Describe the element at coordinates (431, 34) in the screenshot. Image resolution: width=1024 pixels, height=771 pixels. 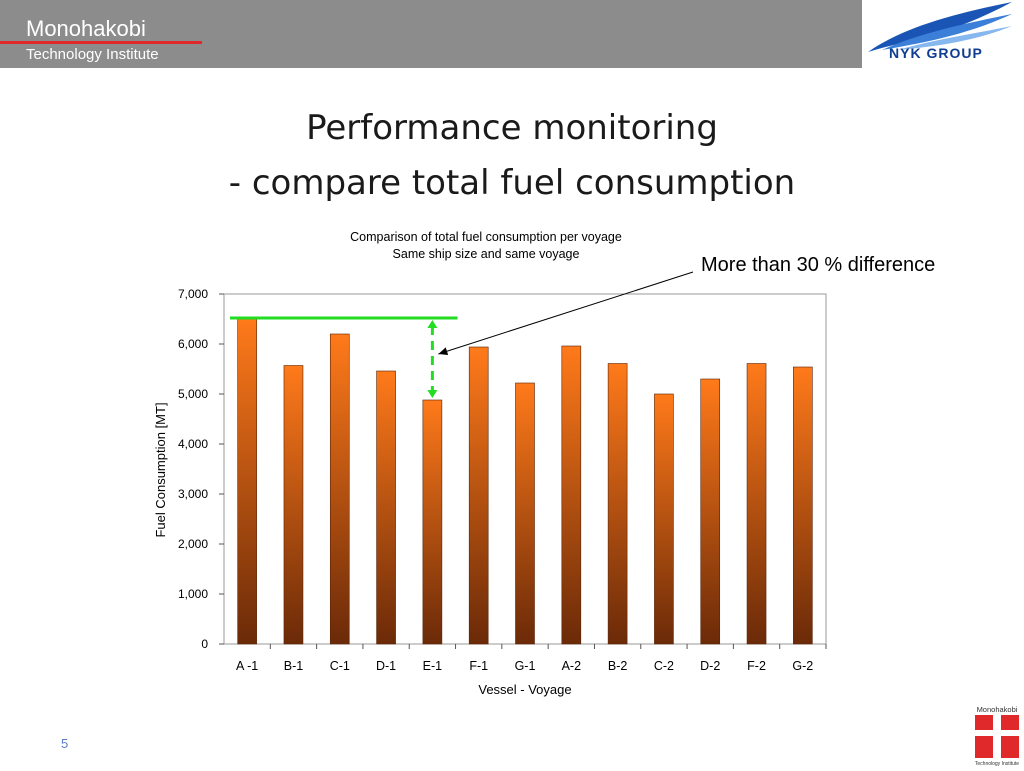
I see `header-bar` at that location.